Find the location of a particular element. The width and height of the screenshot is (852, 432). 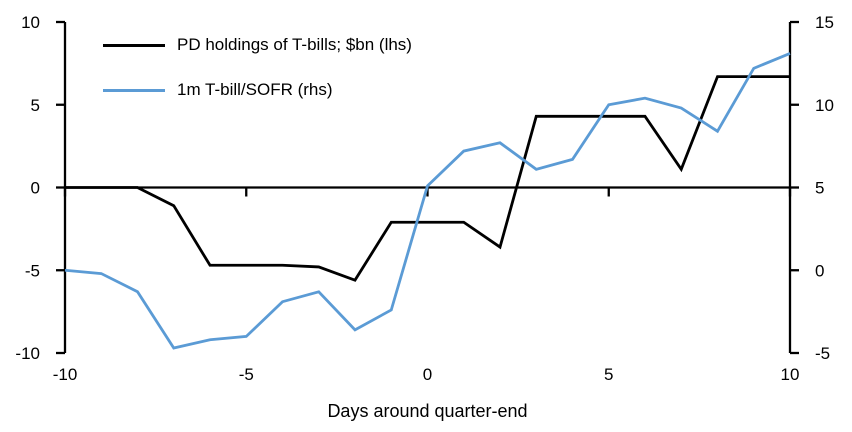

legend-item-pd-holdings: PD holdings of T-bills; $bn (lhs) is located at coordinates (257, 45).